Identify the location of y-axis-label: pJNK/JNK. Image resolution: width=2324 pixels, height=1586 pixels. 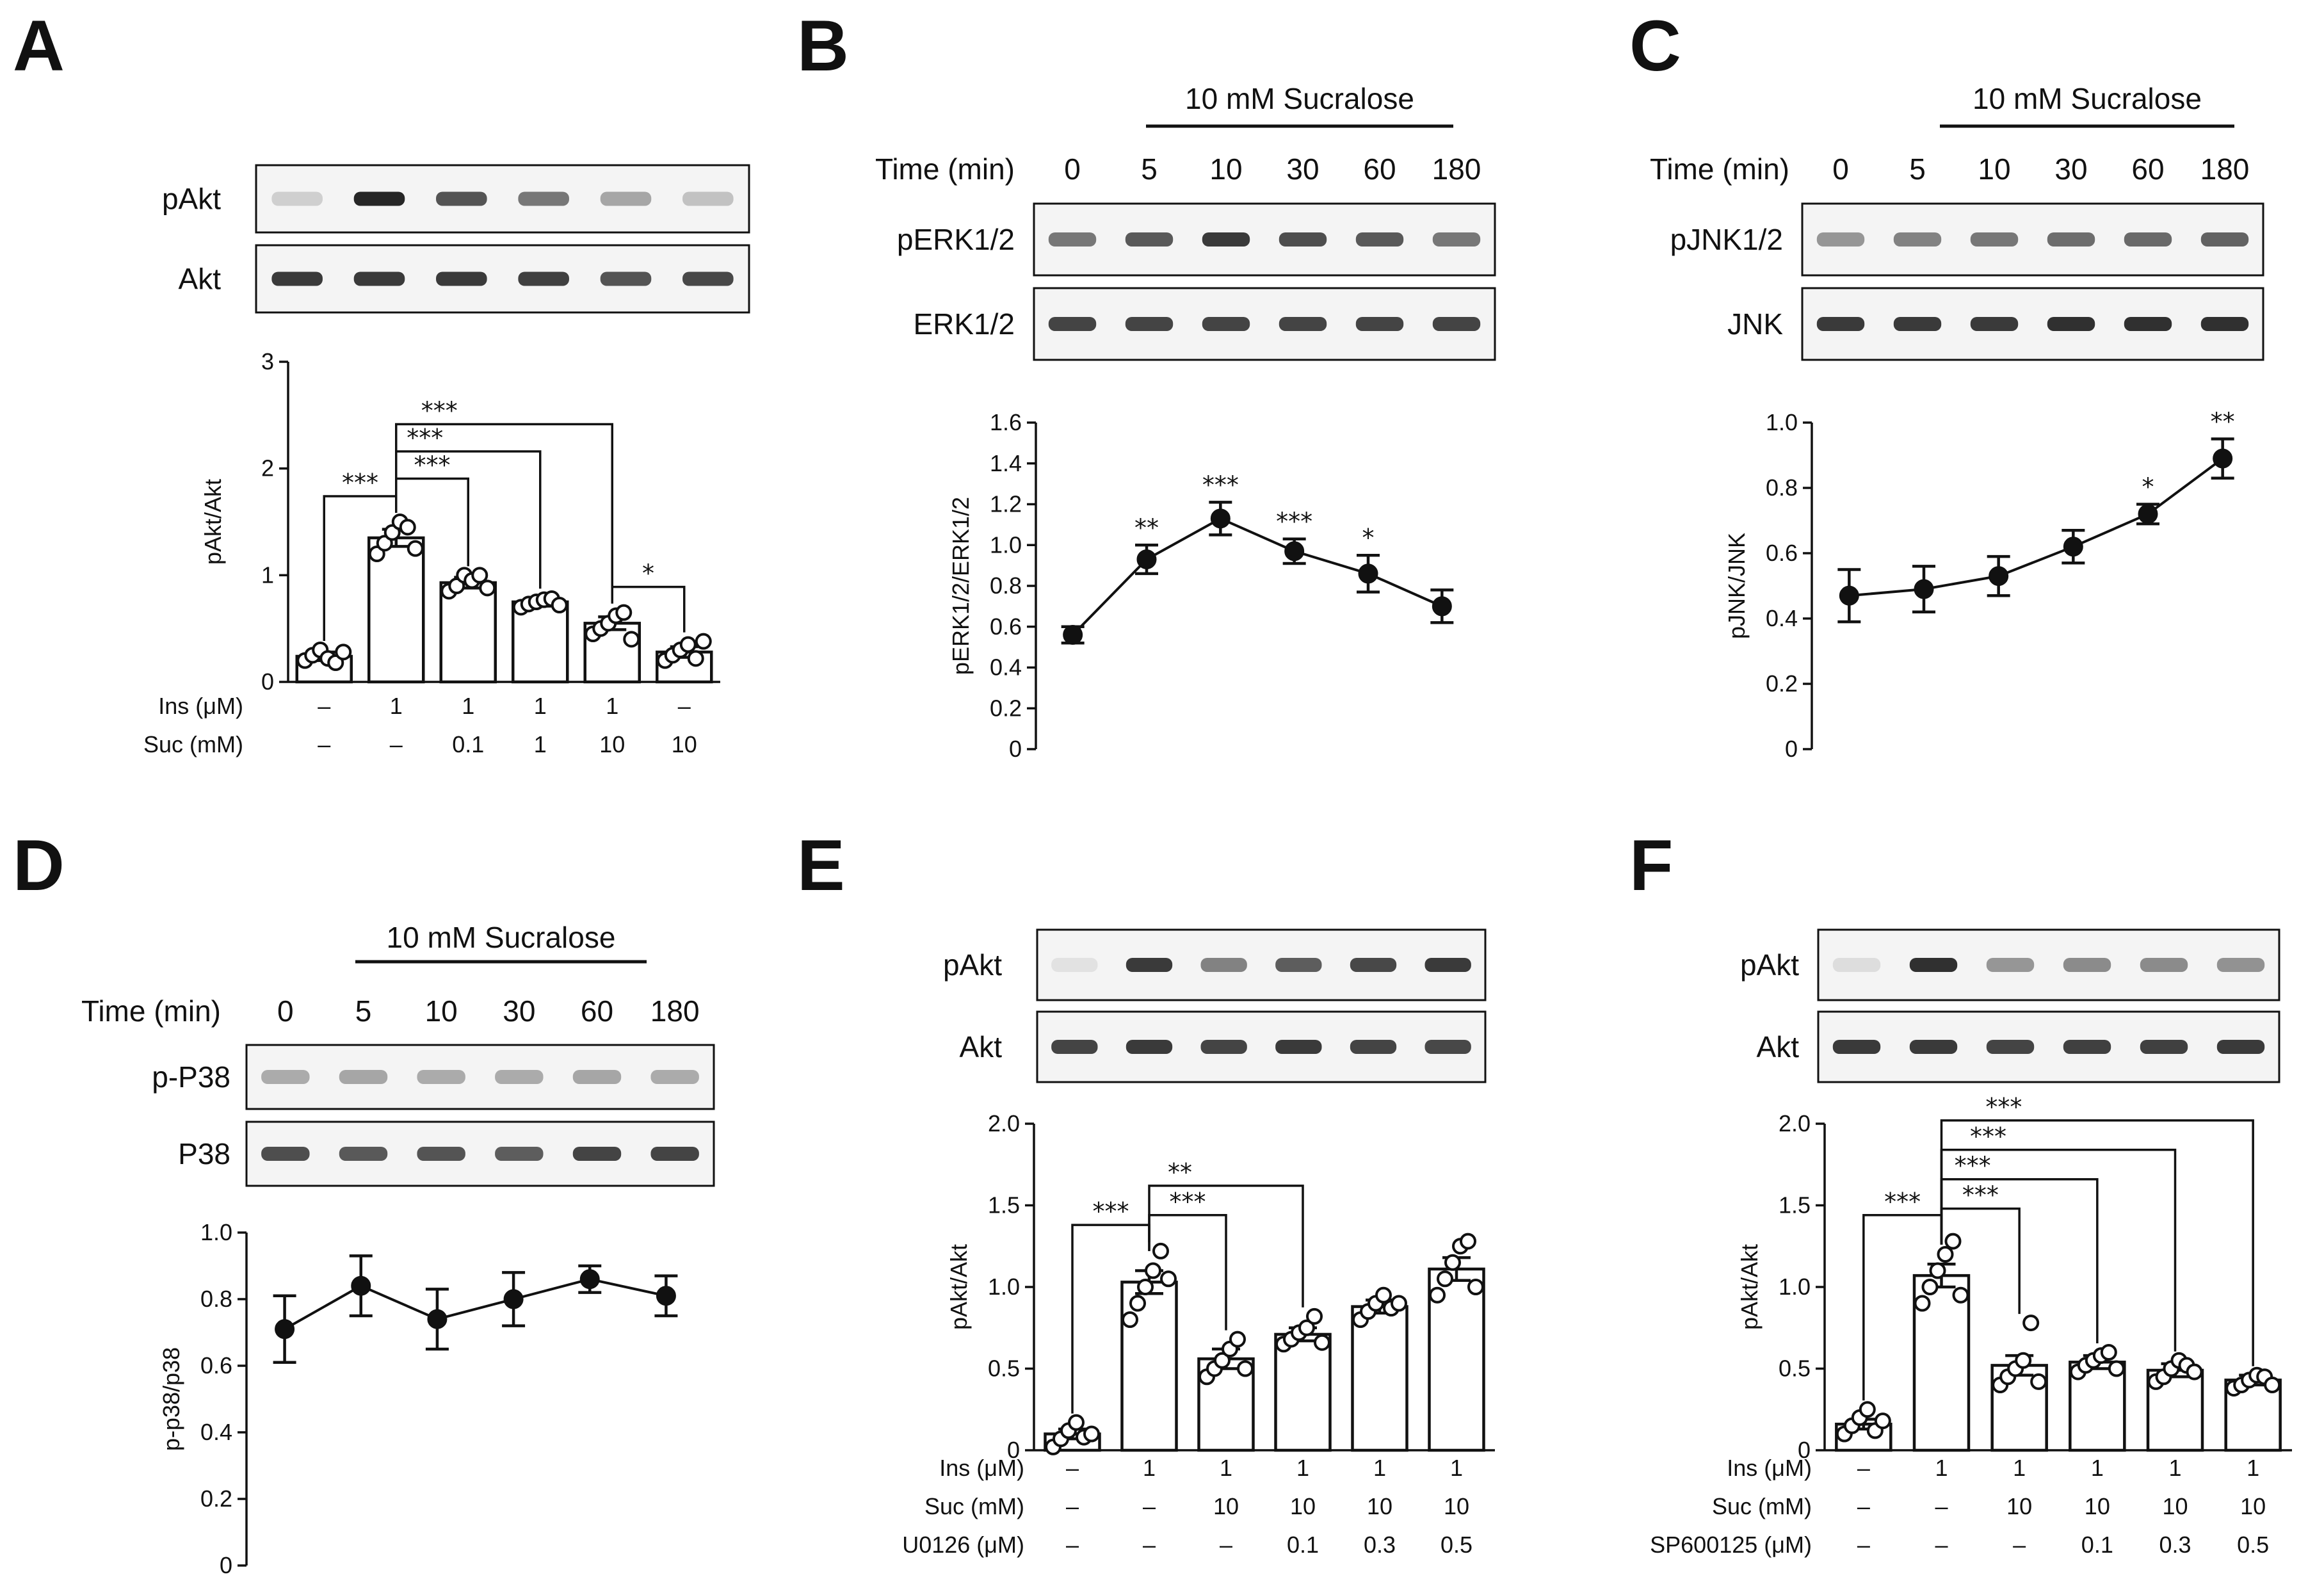
(1736, 586).